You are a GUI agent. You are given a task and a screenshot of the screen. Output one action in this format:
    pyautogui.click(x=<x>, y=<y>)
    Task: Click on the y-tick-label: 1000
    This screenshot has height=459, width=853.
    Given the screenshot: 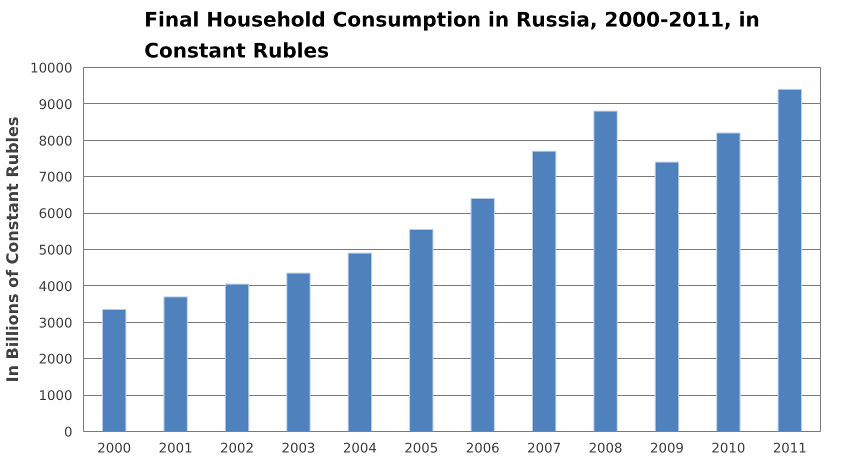 What is the action you would take?
    pyautogui.click(x=55, y=396)
    